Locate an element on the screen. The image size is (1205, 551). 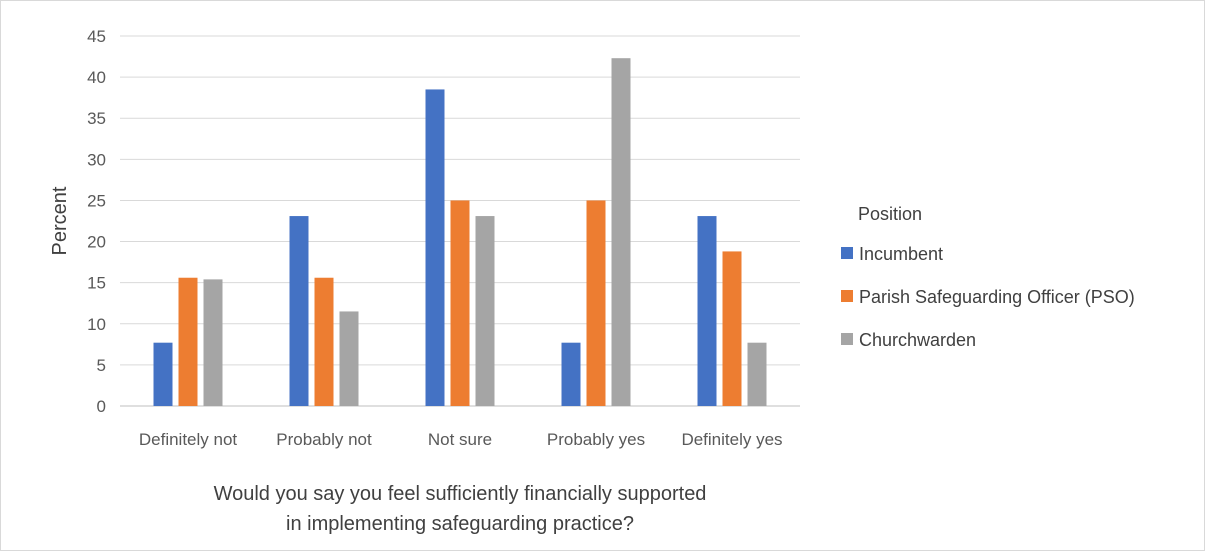
legend-title: Position is located at coordinates (890, 214).